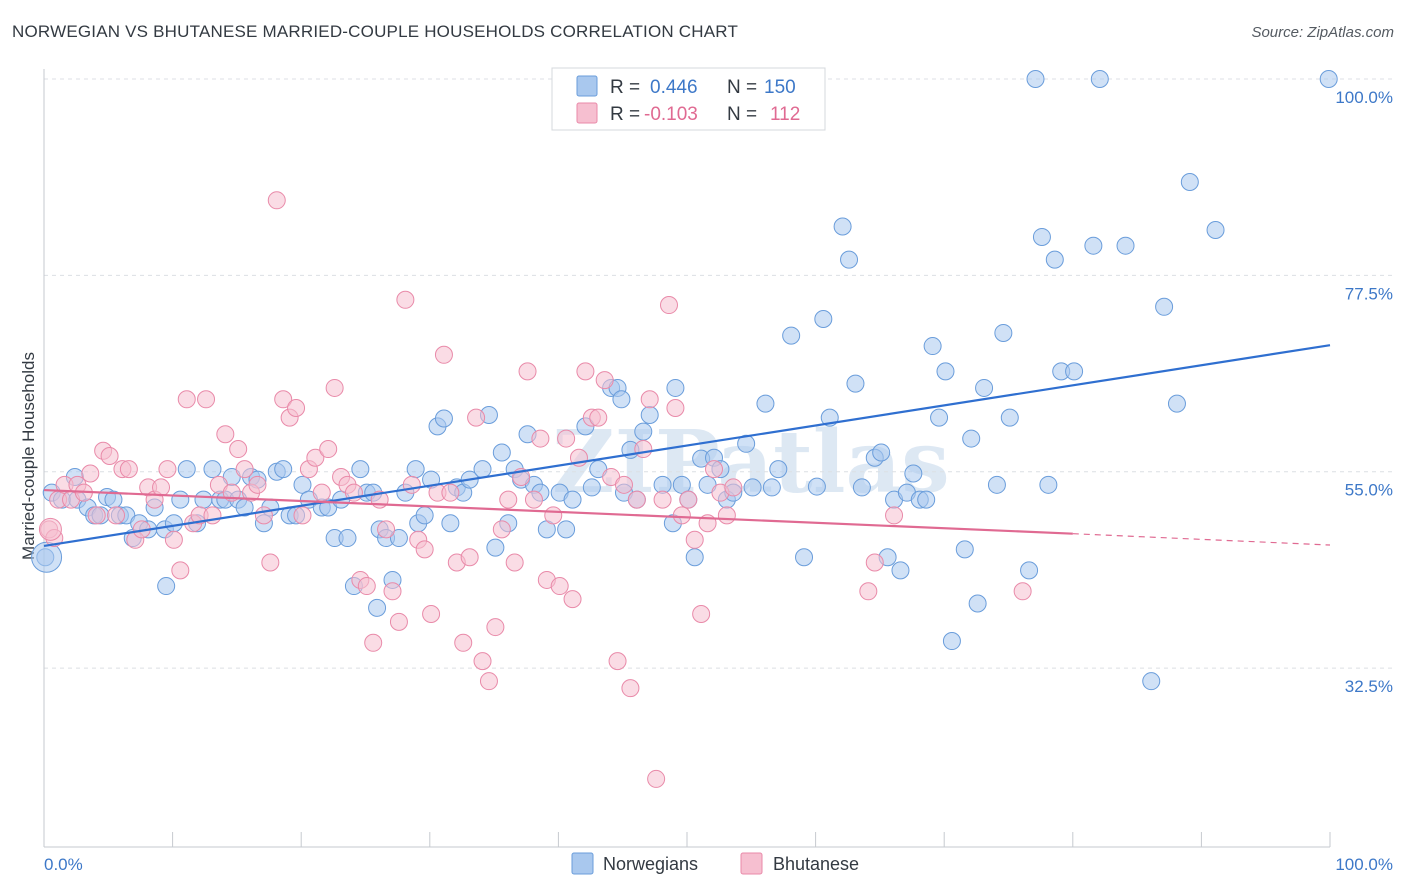  Describe the element at coordinates (650, 864) in the screenshot. I see `bottom-legend-norwegians-label: Norwegians` at that location.